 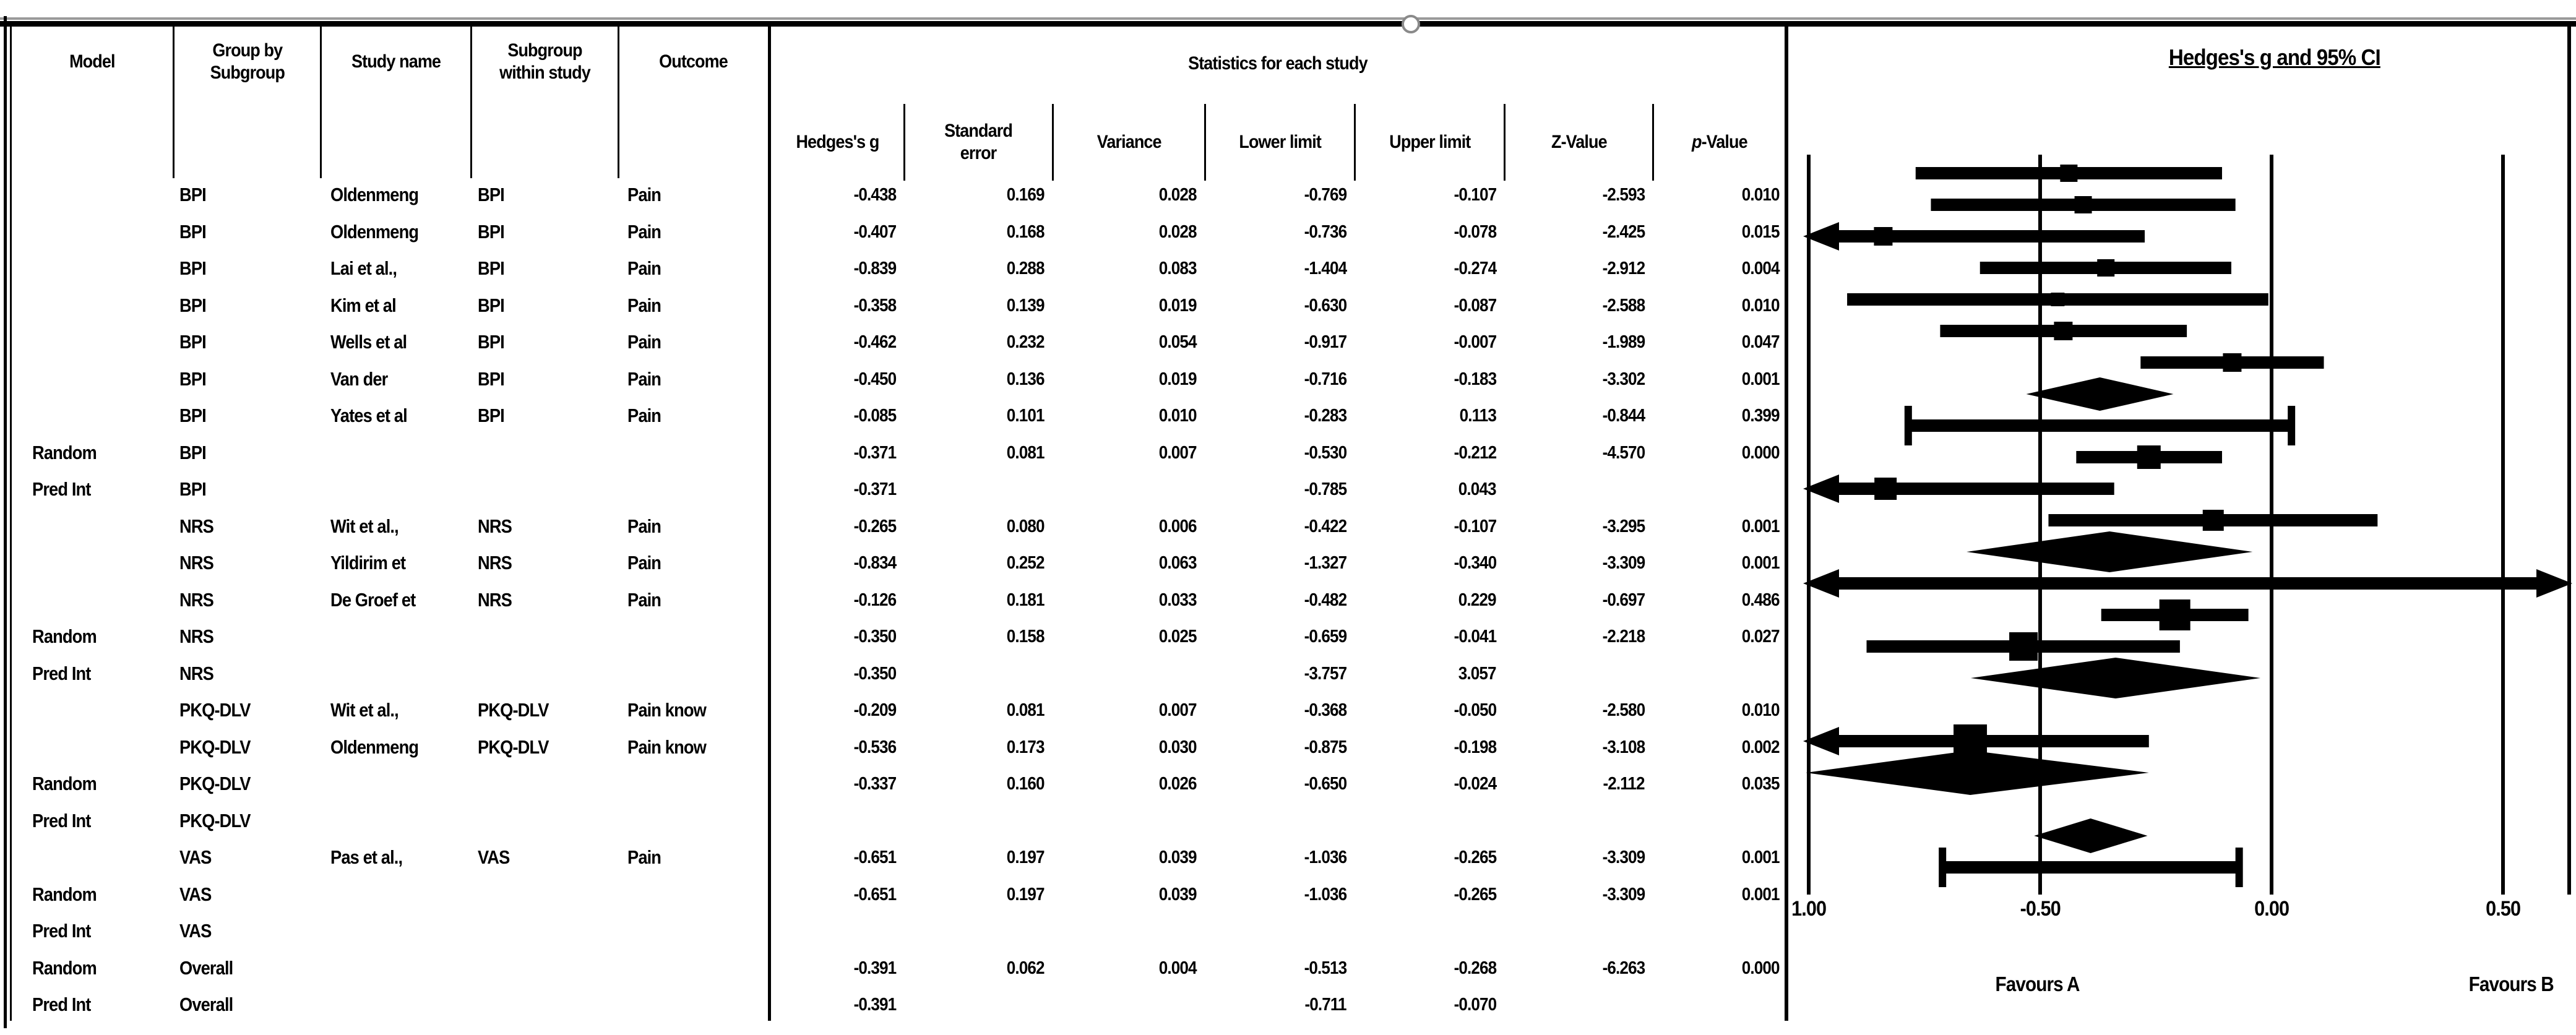 What do you see at coordinates (1623, 600) in the screenshot?
I see `row-12-stat-5: -0.697` at bounding box center [1623, 600].